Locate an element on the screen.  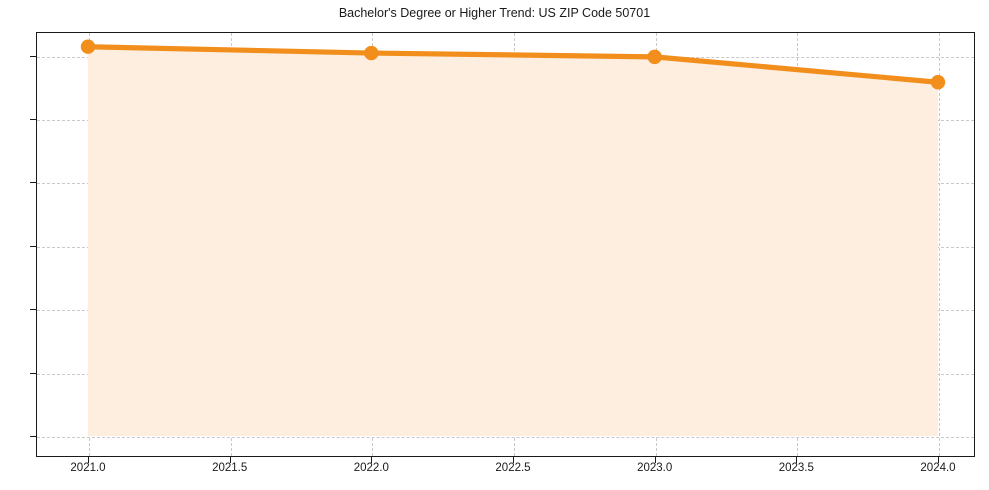
gridline-x-2024 is located at coordinates (939, 244).